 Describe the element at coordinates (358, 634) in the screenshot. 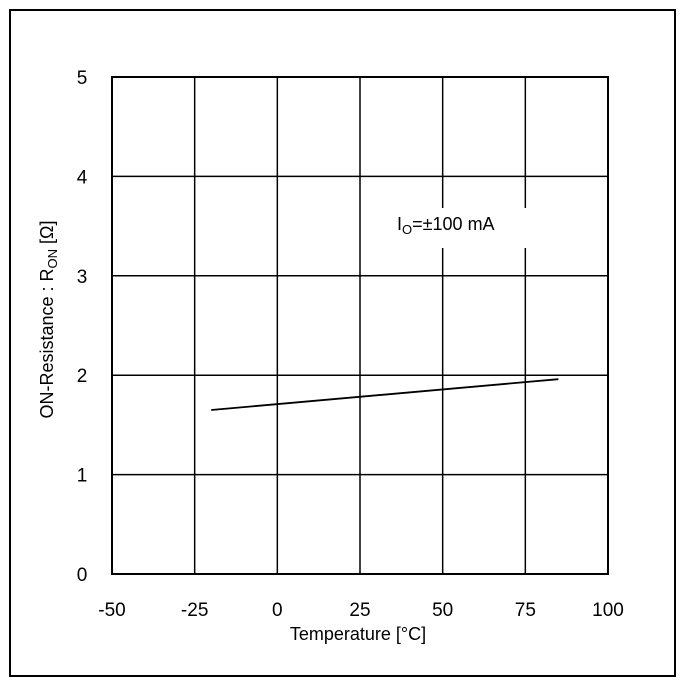

I see `x-axis-label: Temperature [°C]` at that location.